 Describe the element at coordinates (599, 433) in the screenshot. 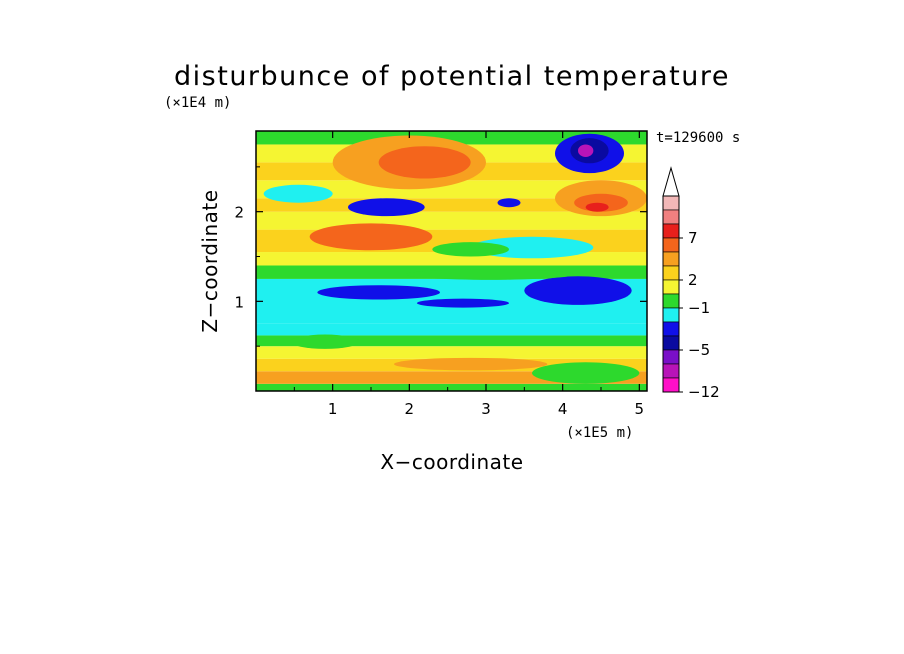

I see `x-axis-unit: (×1E5 m)` at that location.